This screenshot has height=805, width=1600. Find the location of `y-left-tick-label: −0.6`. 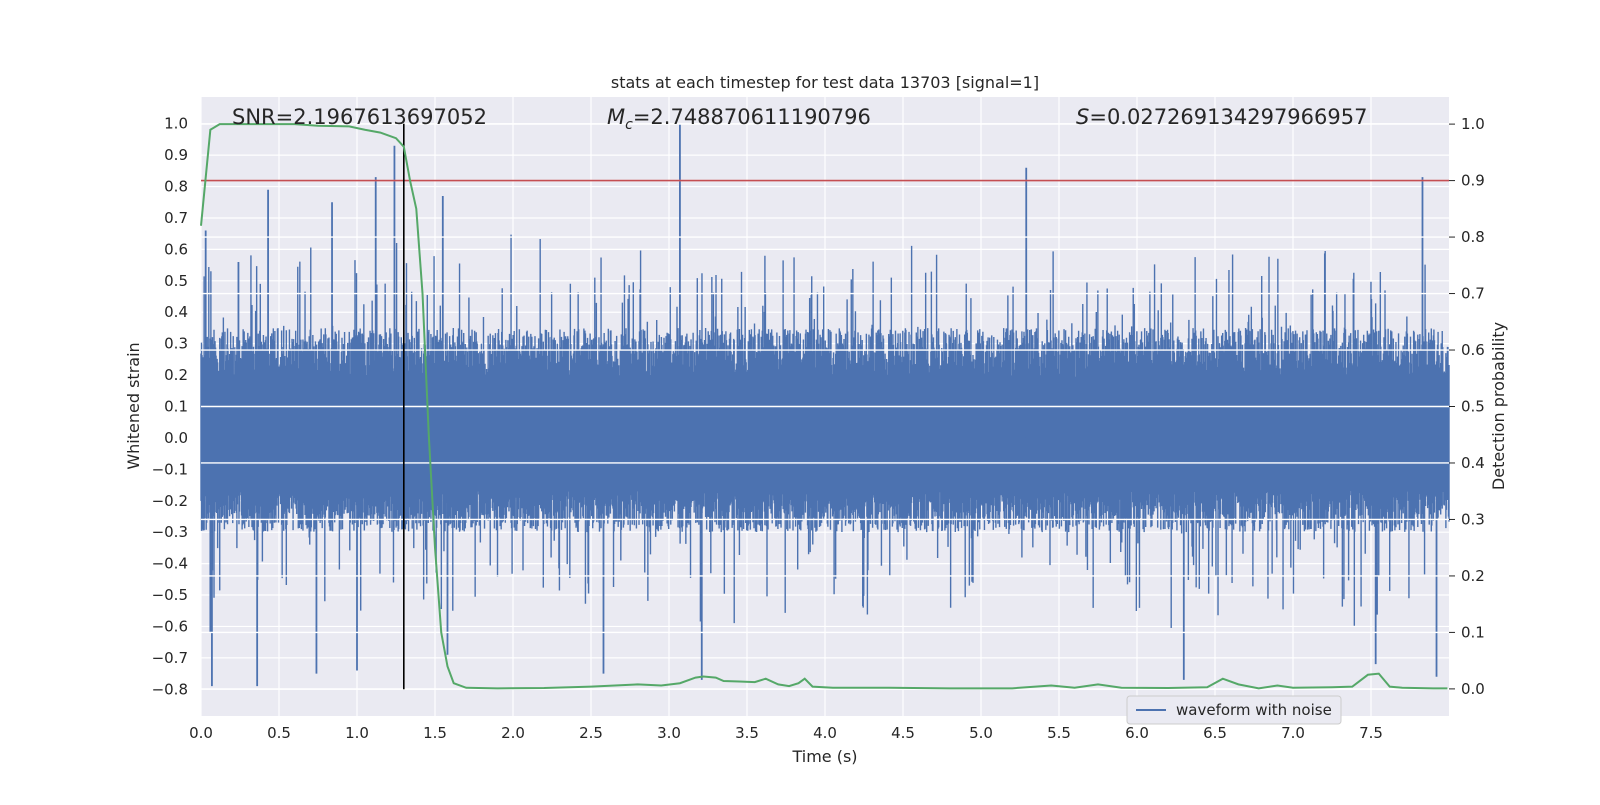

y-left-tick-label: −0.6 is located at coordinates (170, 626).